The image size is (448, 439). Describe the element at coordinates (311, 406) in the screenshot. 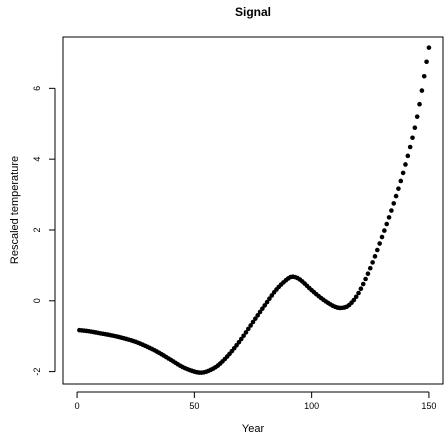

I see `x-tick-label: 100` at that location.